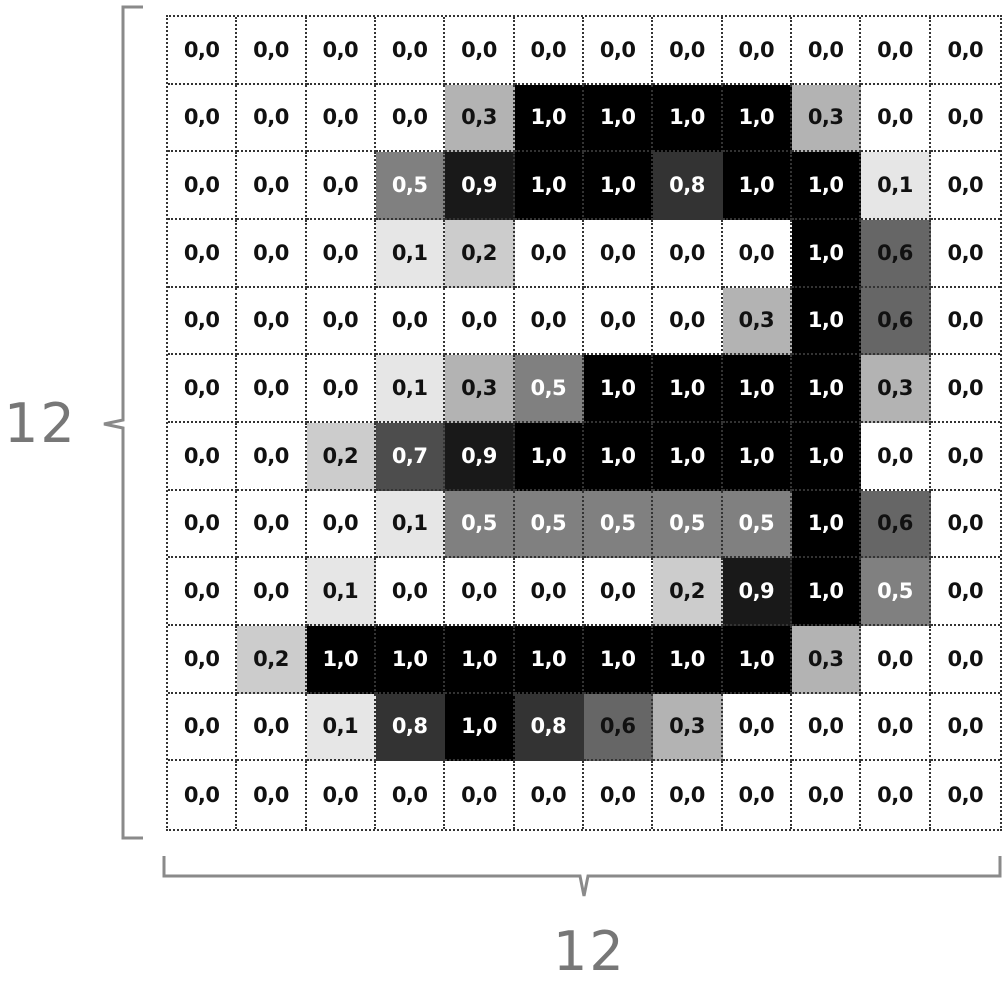  Describe the element at coordinates (40, 423) in the screenshot. I see `row-count-label: 12` at that location.